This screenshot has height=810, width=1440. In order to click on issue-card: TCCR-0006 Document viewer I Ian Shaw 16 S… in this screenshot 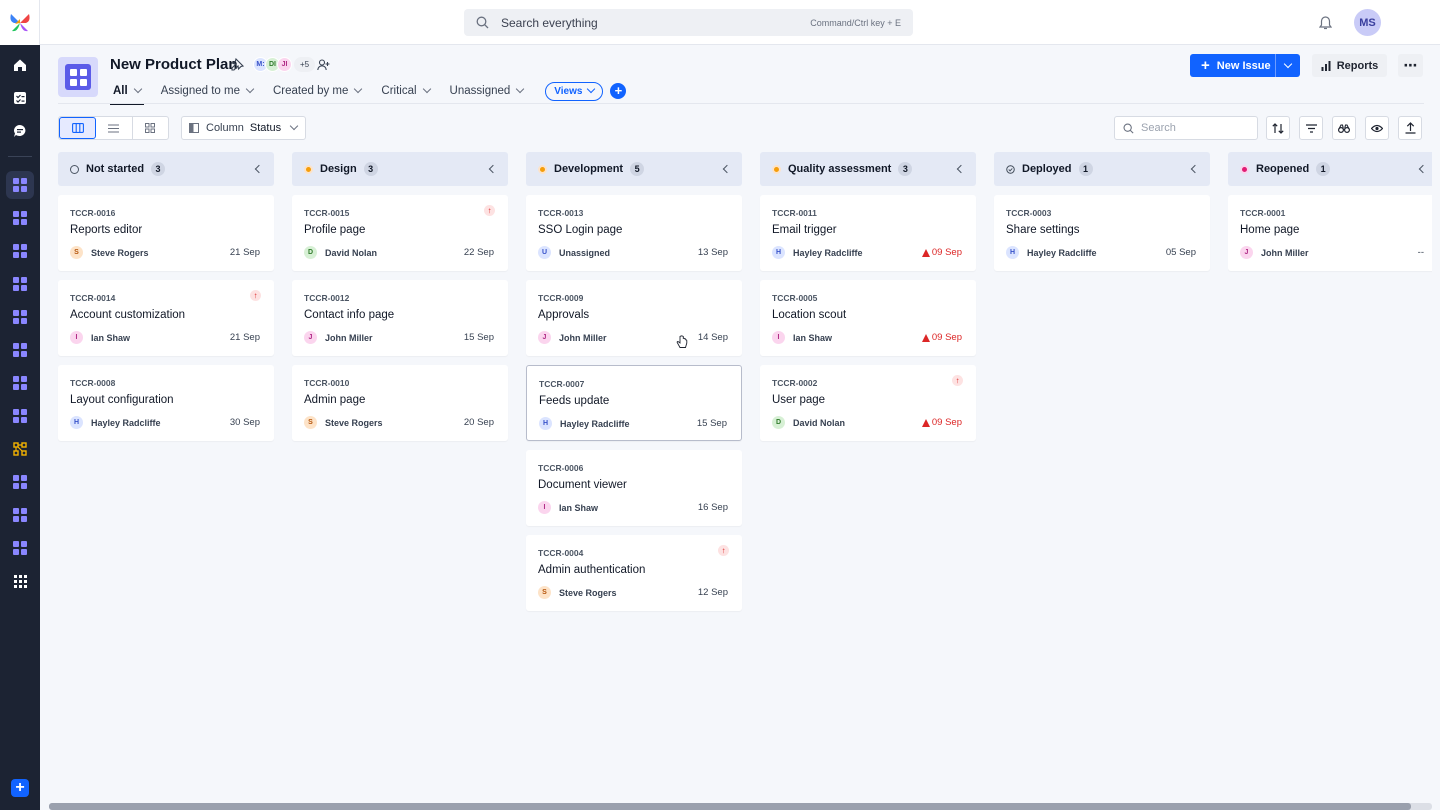, I will do `click(634, 488)`.